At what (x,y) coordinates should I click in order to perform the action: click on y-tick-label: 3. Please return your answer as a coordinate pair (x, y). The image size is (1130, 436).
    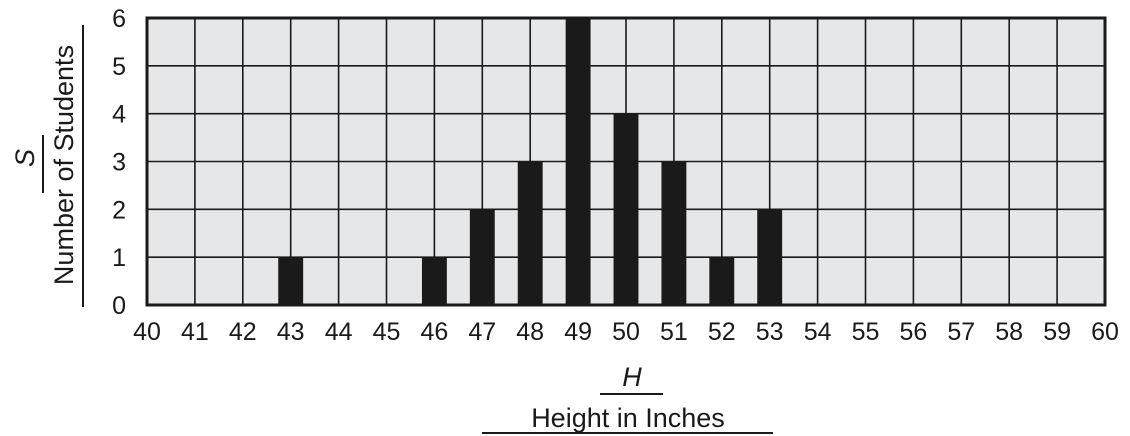
    Looking at the image, I should click on (119, 163).